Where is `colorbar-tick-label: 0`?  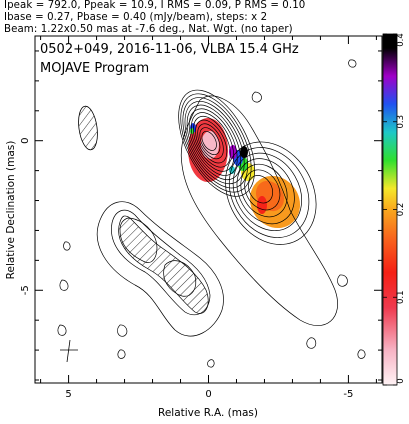 colorbar-tick-label: 0 is located at coordinates (401, 380).